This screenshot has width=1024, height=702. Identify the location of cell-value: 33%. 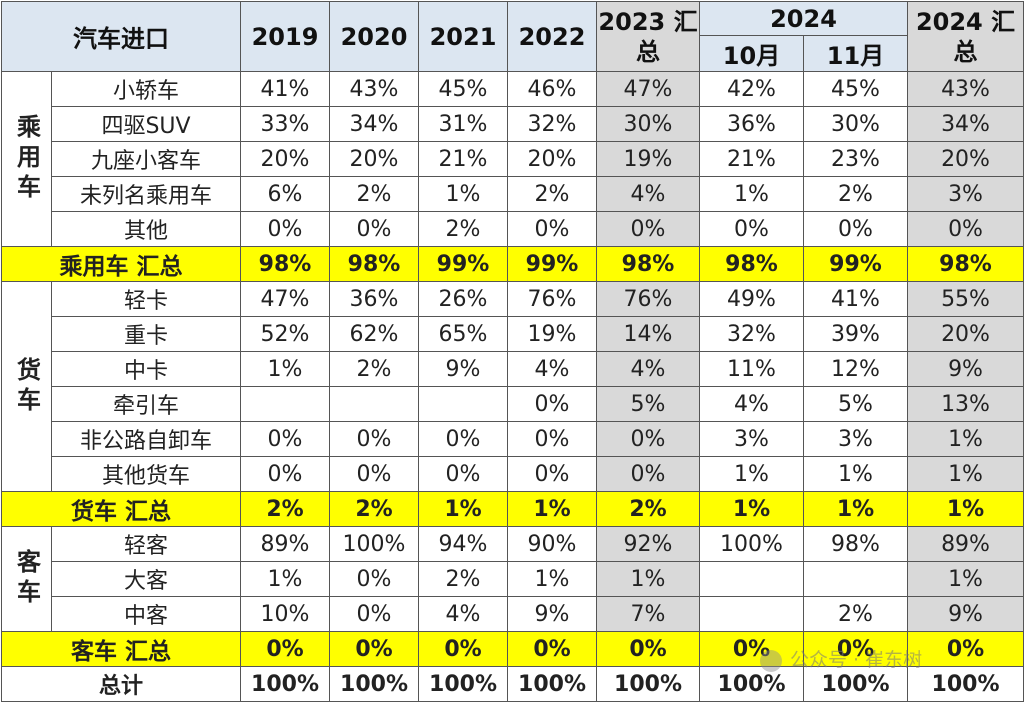
(285, 124).